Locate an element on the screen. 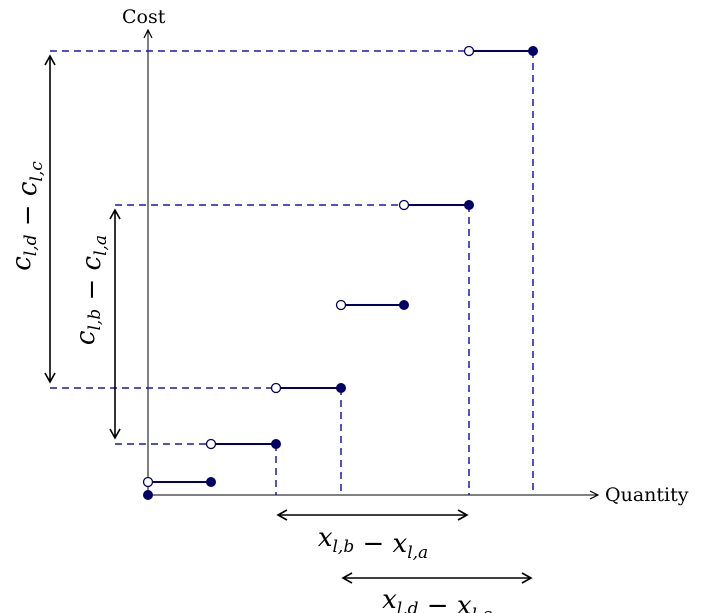  y-axis-label: Cost is located at coordinates (144, 17).